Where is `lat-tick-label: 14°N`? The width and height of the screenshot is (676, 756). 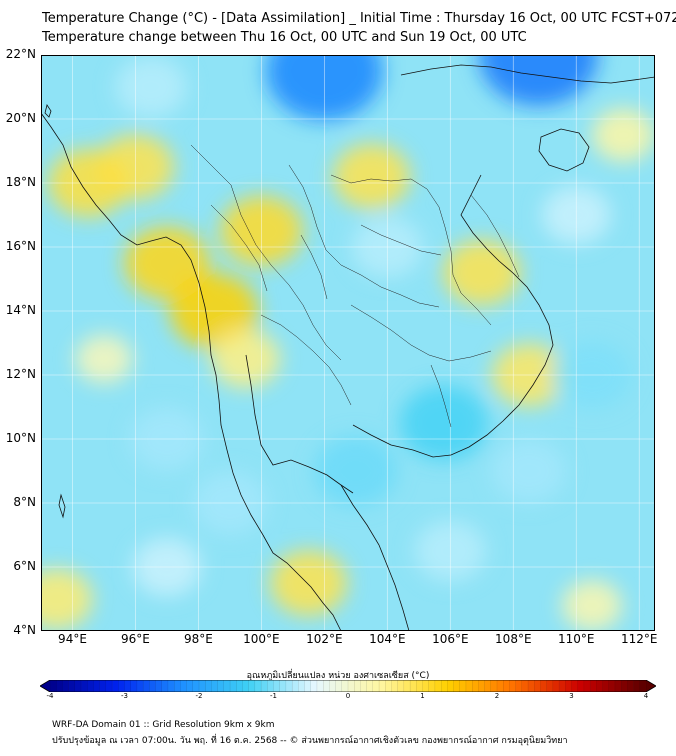
lat-tick-label: 14°N is located at coordinates (20, 310).